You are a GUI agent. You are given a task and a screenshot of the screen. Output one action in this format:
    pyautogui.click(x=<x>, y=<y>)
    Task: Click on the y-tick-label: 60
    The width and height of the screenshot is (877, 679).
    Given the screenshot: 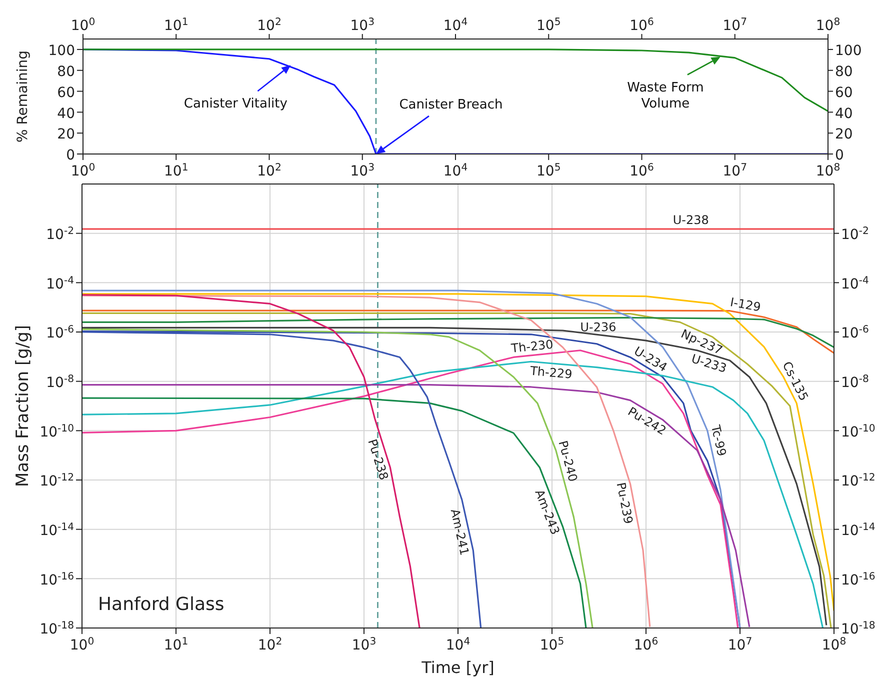 What is the action you would take?
    pyautogui.click(x=66, y=92)
    